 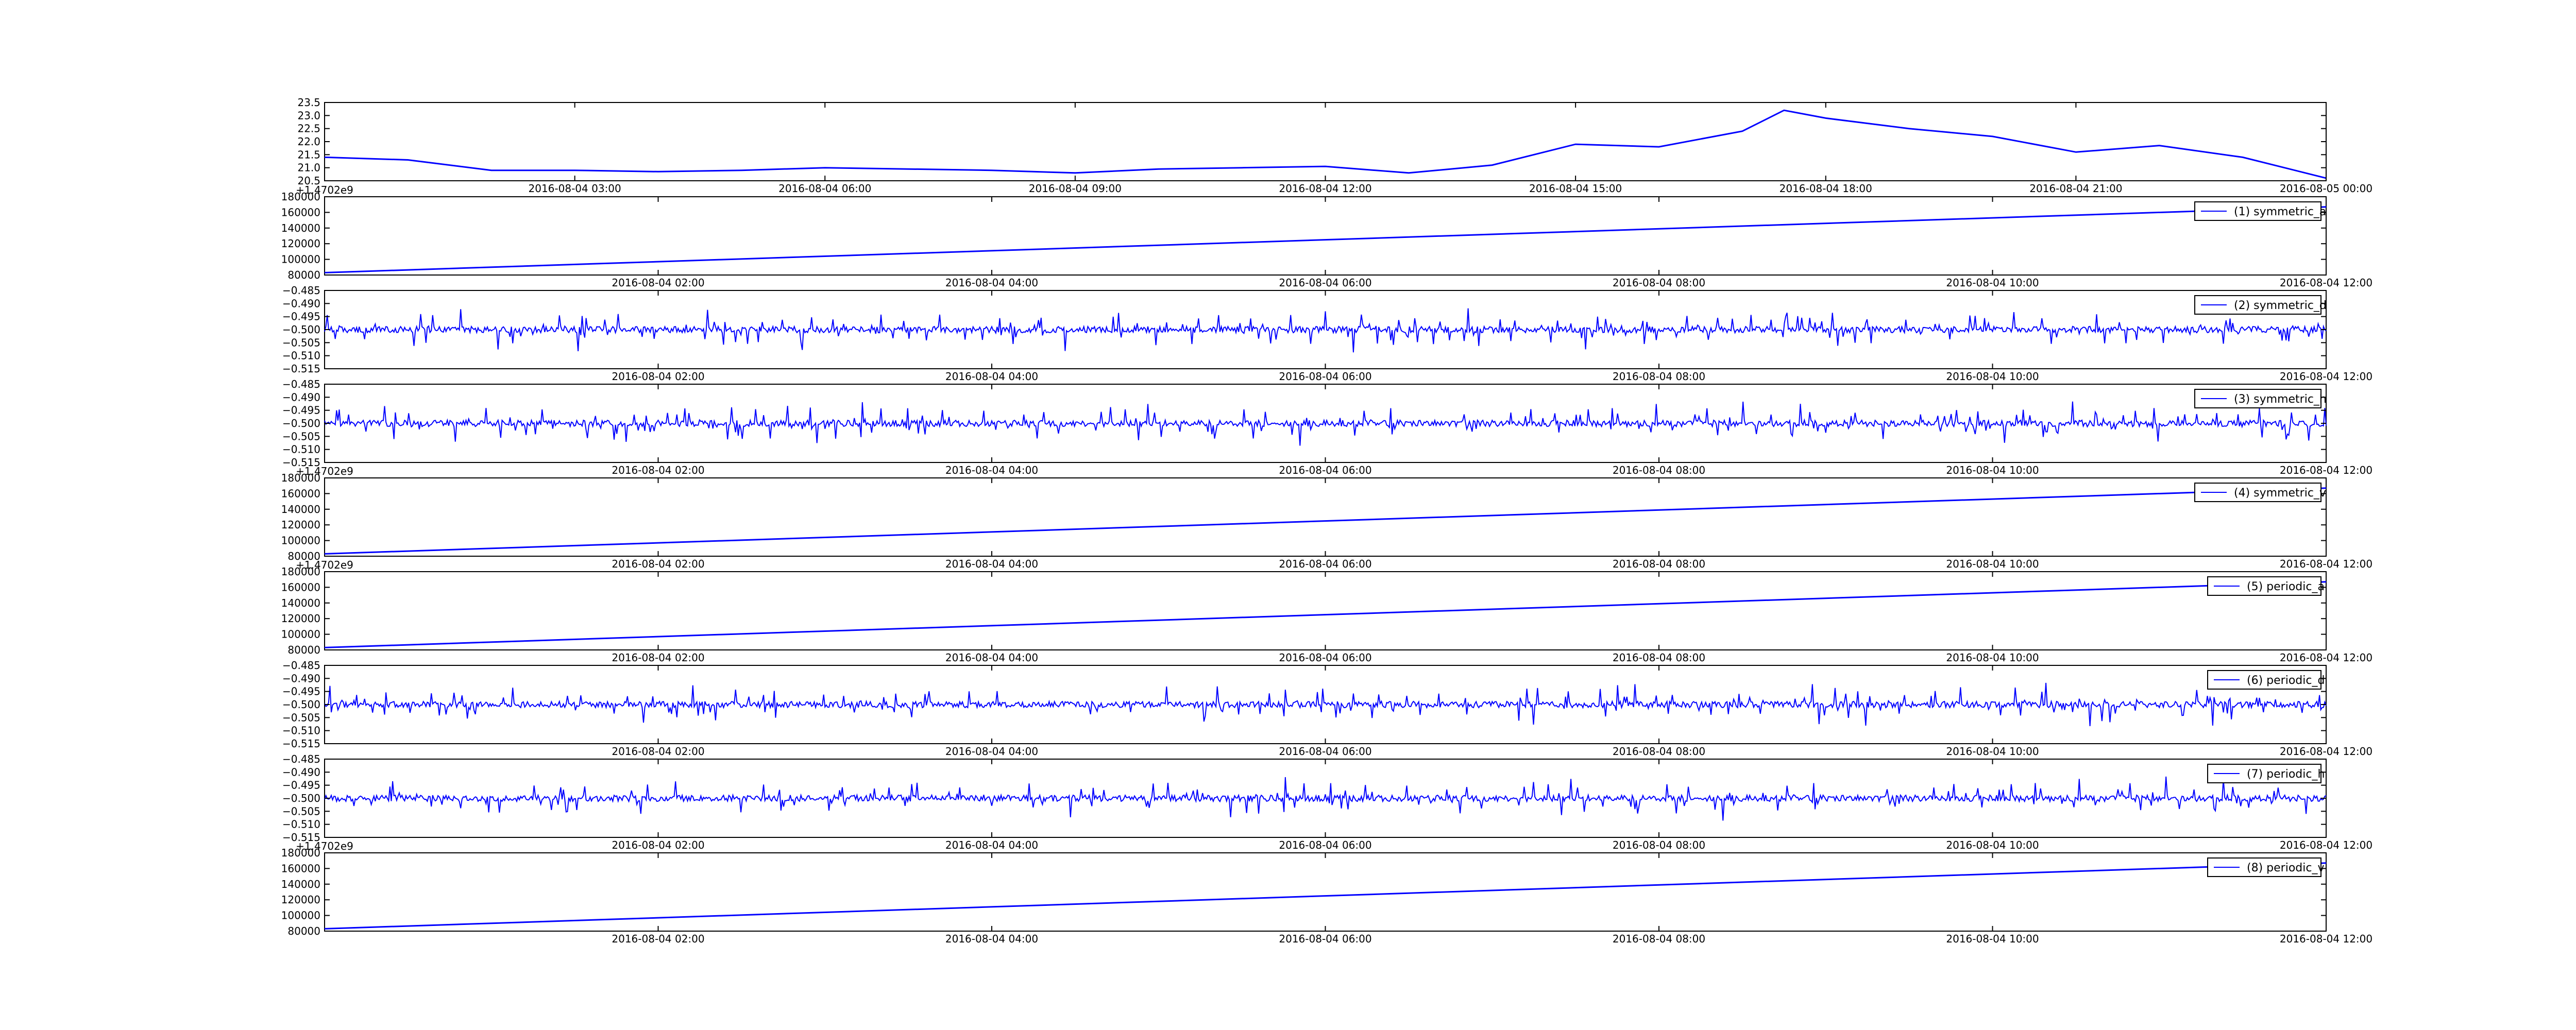 What do you see at coordinates (2075, 189) in the screenshot?
I see `x-tick-label: 2016-08-04 21:00` at bounding box center [2075, 189].